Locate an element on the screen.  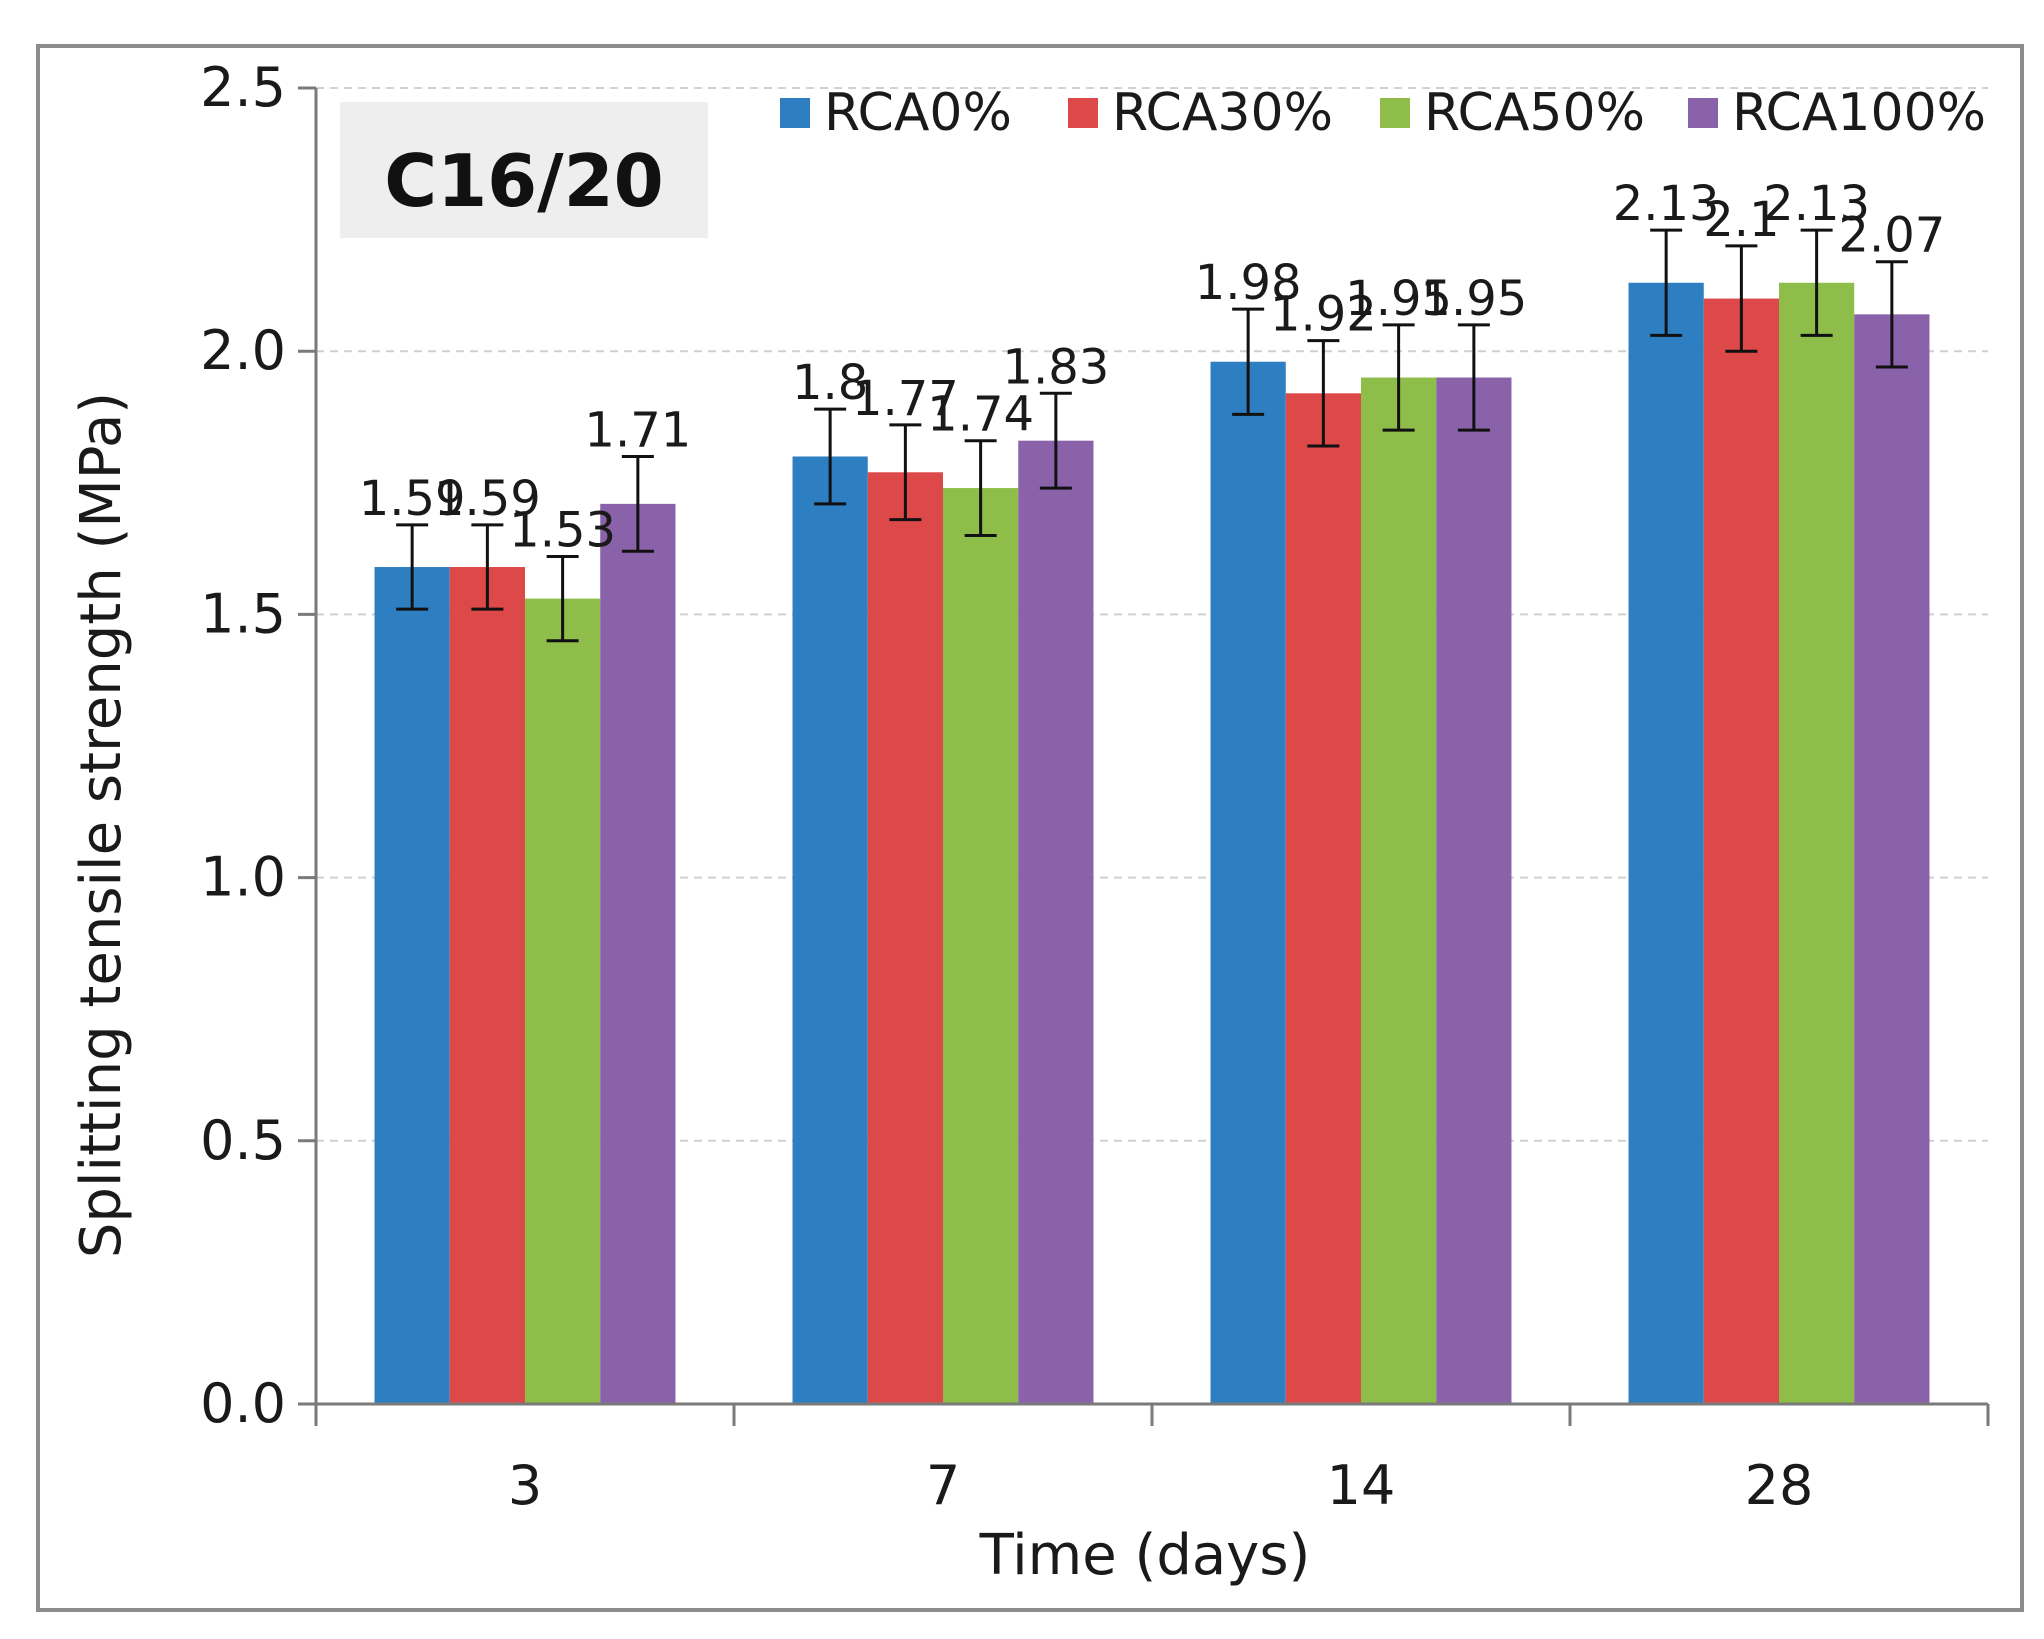
chart-title: C16/20 is located at coordinates (524, 181).